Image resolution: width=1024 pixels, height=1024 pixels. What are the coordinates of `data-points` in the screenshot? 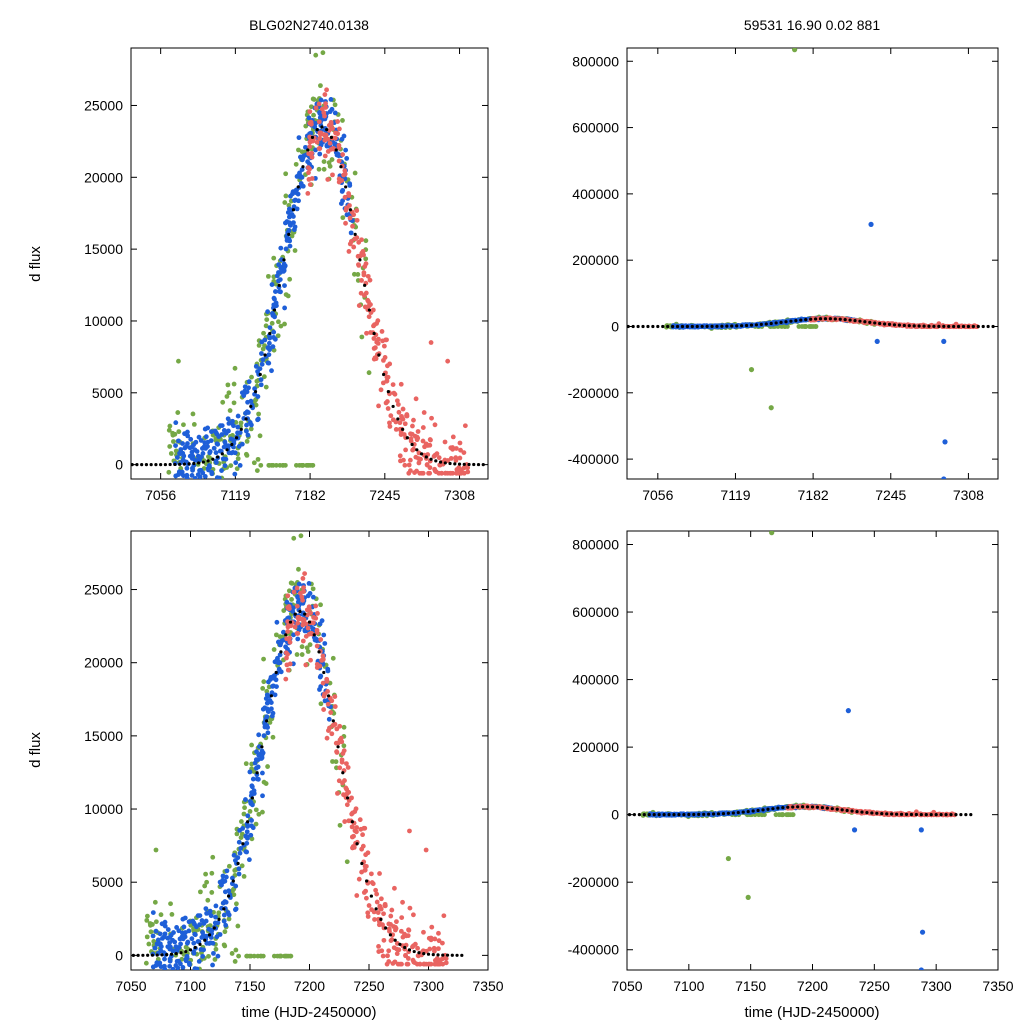 It's located at (800, 750).